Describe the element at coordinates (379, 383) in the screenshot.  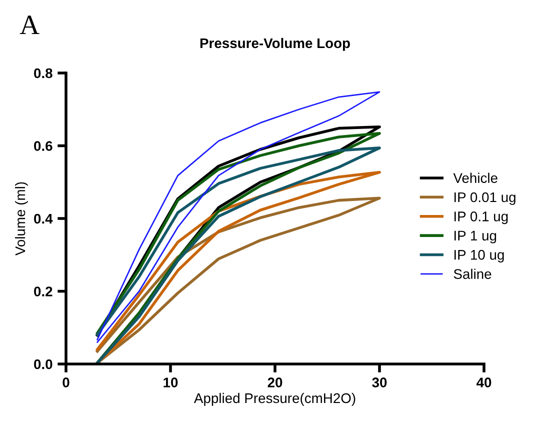
I see `x-tick-label: 30` at that location.